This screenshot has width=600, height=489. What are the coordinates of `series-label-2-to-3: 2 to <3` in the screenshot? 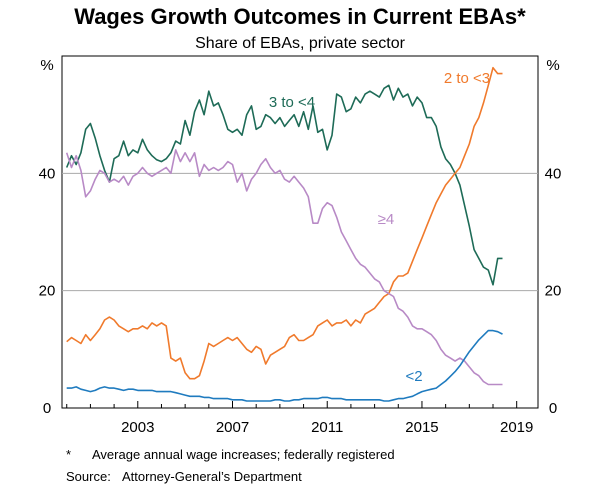 It's located at (467, 78).